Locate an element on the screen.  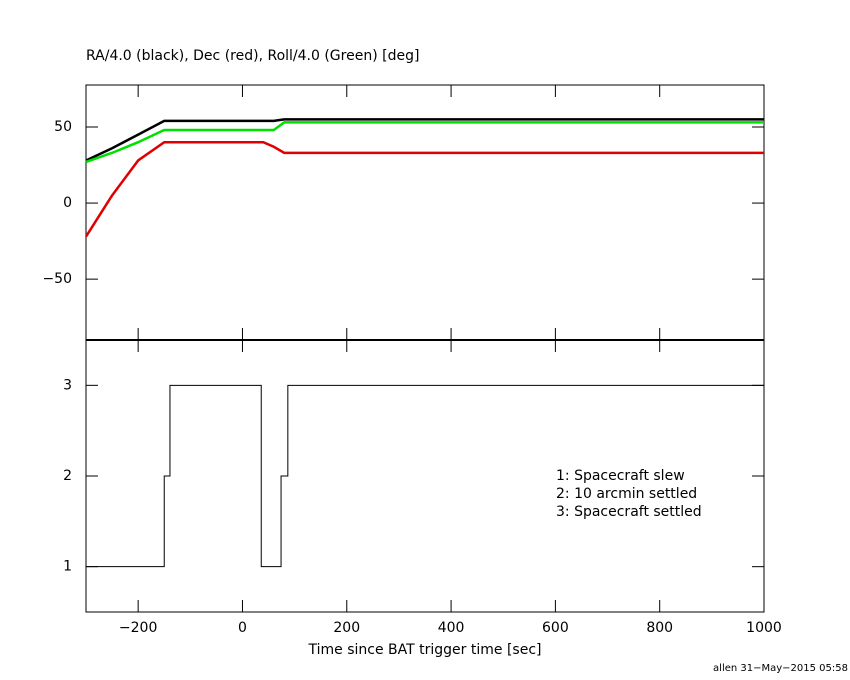
y-tick-label: 2 is located at coordinates (67, 476).